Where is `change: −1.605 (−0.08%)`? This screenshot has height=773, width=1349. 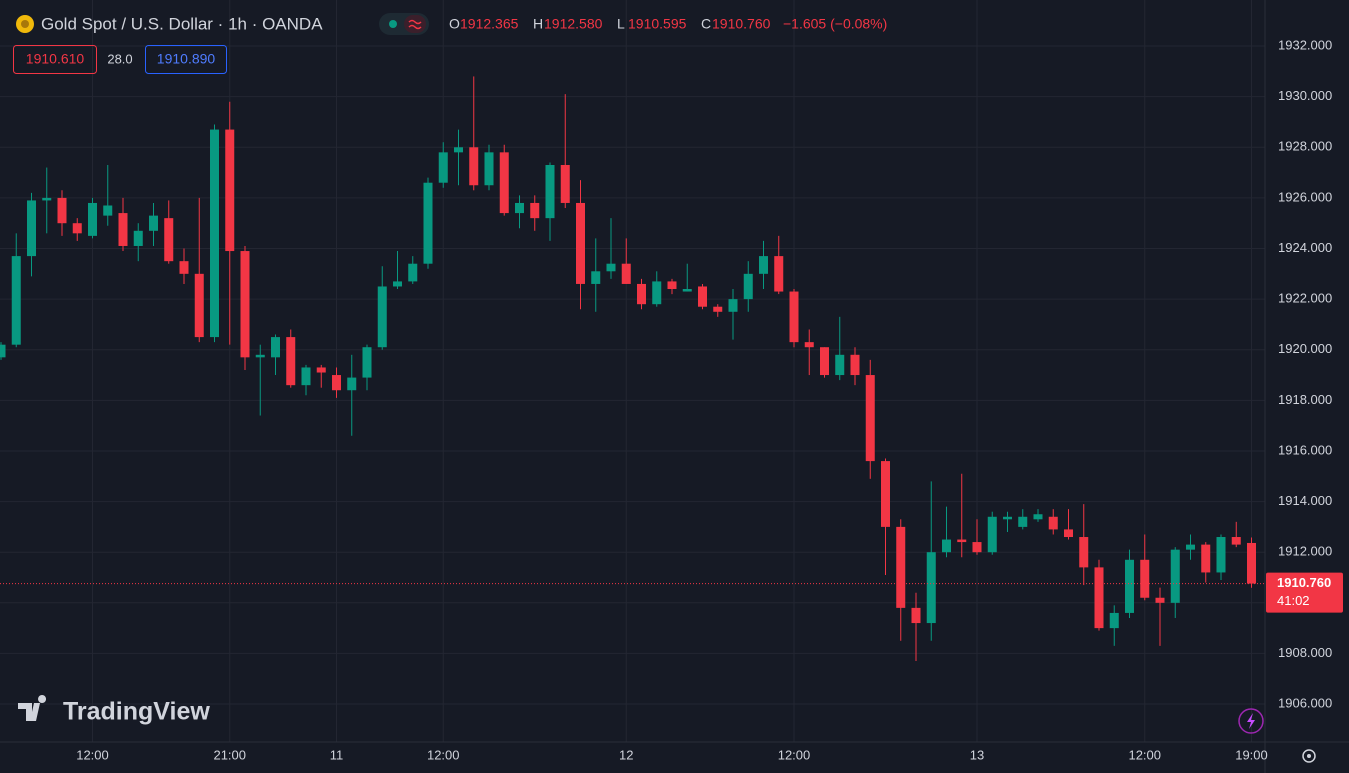
change: −1.605 (−0.08%) is located at coordinates (835, 24).